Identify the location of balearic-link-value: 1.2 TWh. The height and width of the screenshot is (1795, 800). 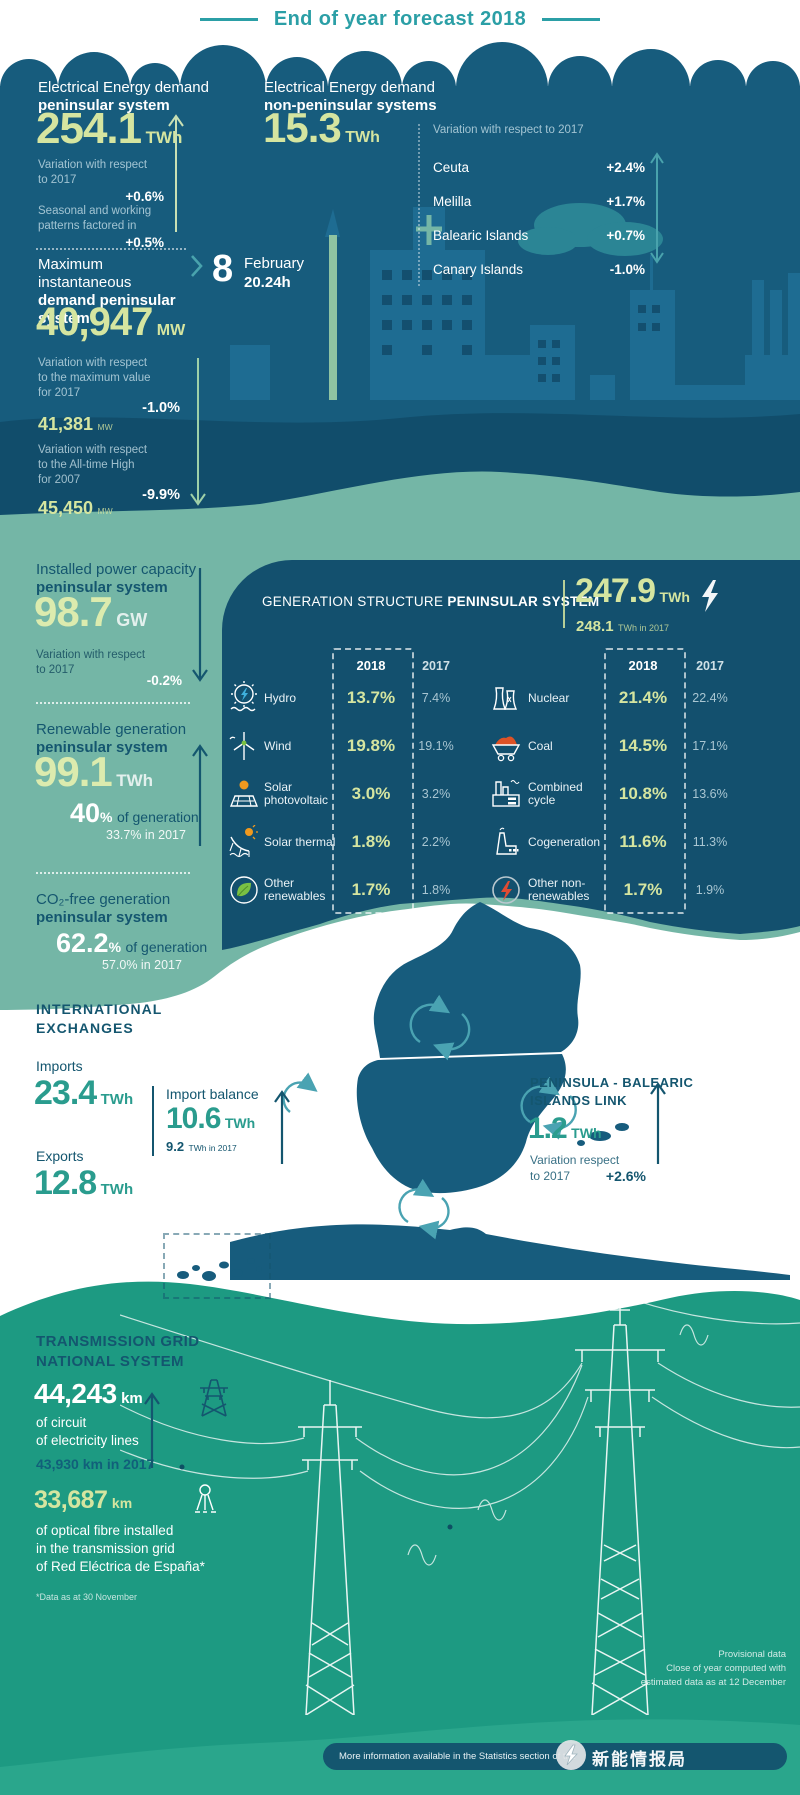
(565, 1128).